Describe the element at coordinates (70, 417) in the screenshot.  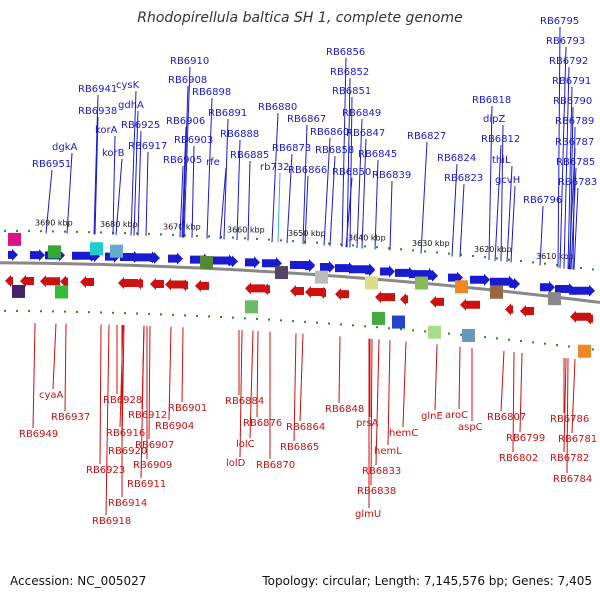
I see `bottom-gene-label: RB6937` at that location.